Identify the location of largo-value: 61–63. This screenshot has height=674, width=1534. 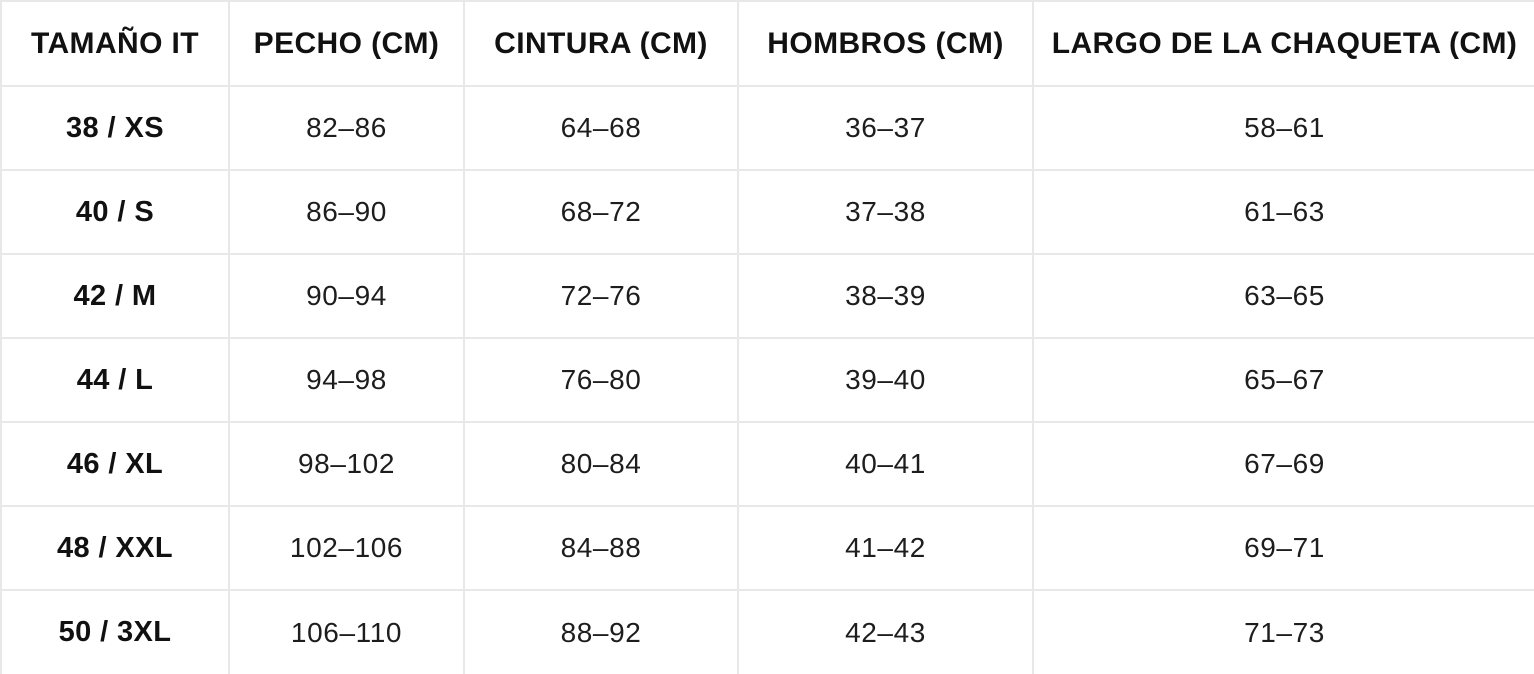
(1283, 212).